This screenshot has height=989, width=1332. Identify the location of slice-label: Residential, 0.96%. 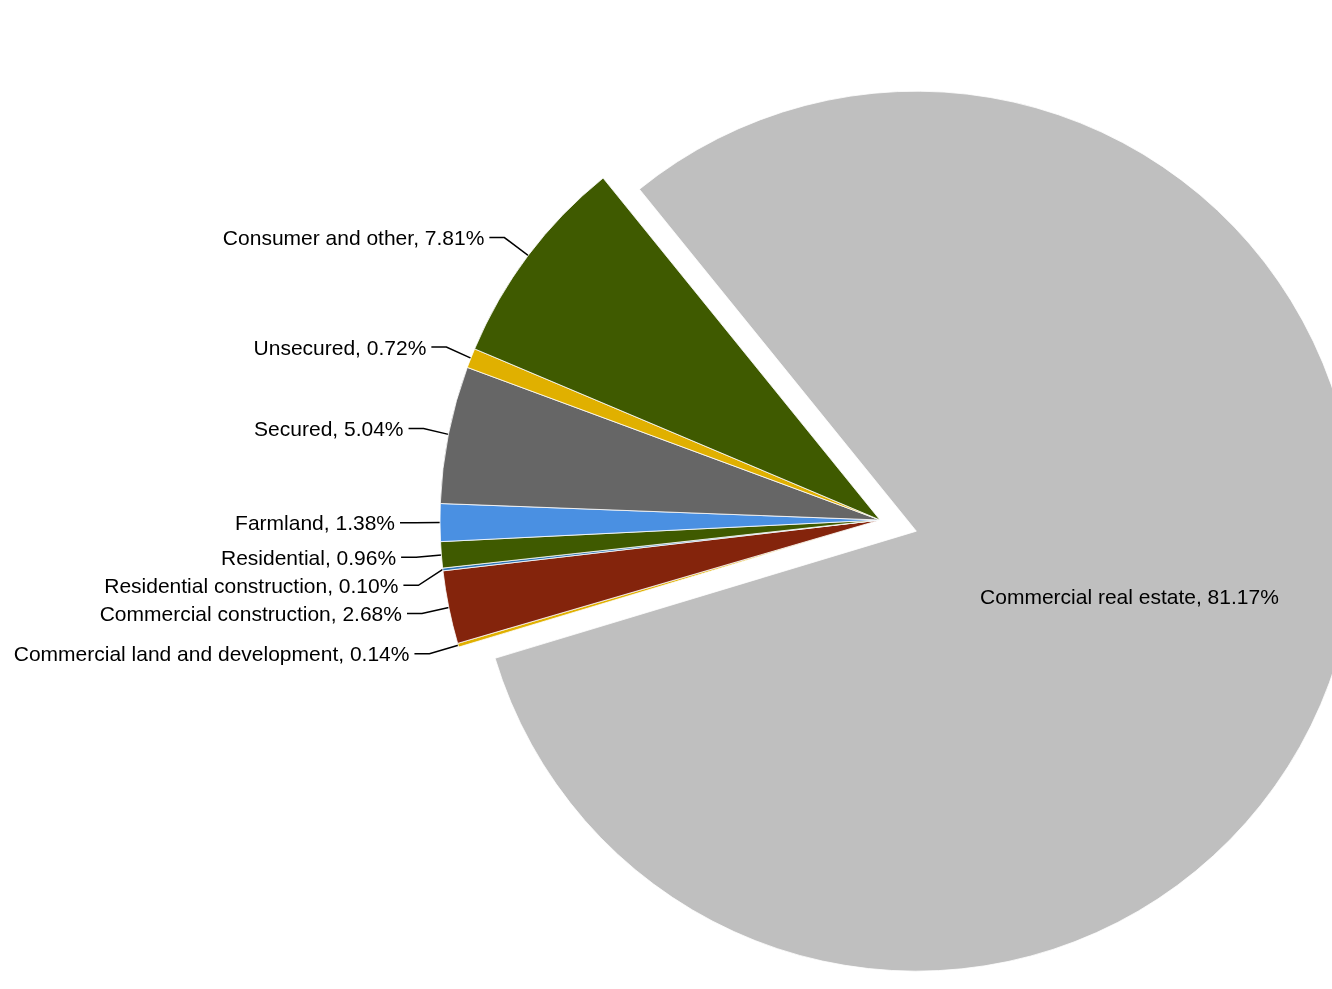
(309, 557).